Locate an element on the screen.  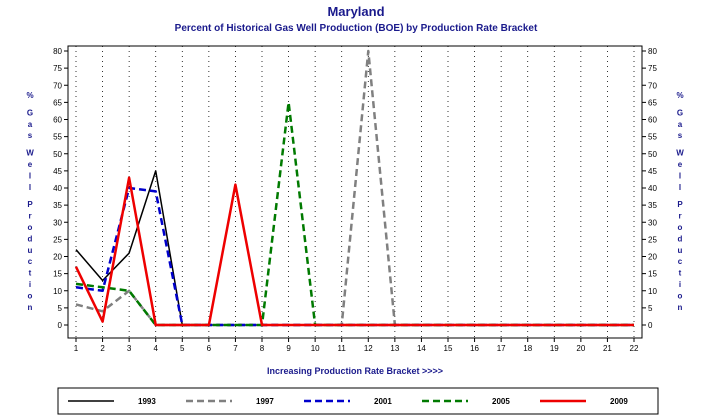
y-tick-label-left: 40 is located at coordinates (57, 188).